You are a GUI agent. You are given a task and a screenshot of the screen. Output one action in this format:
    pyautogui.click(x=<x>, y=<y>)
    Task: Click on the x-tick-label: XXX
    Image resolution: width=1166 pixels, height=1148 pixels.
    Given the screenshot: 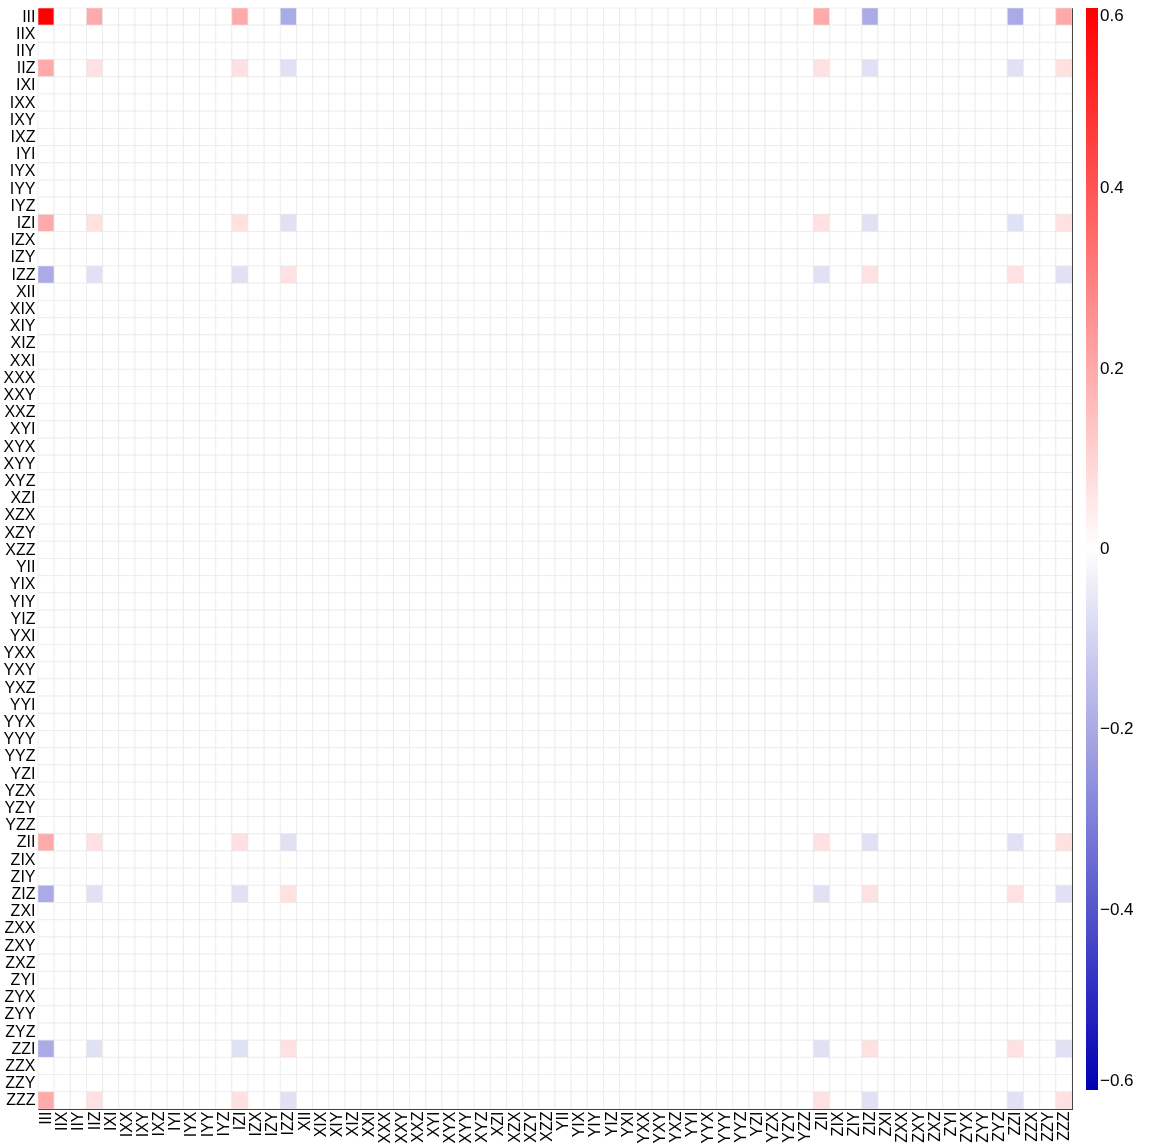 What is the action you would take?
    pyautogui.click(x=385, y=1127)
    